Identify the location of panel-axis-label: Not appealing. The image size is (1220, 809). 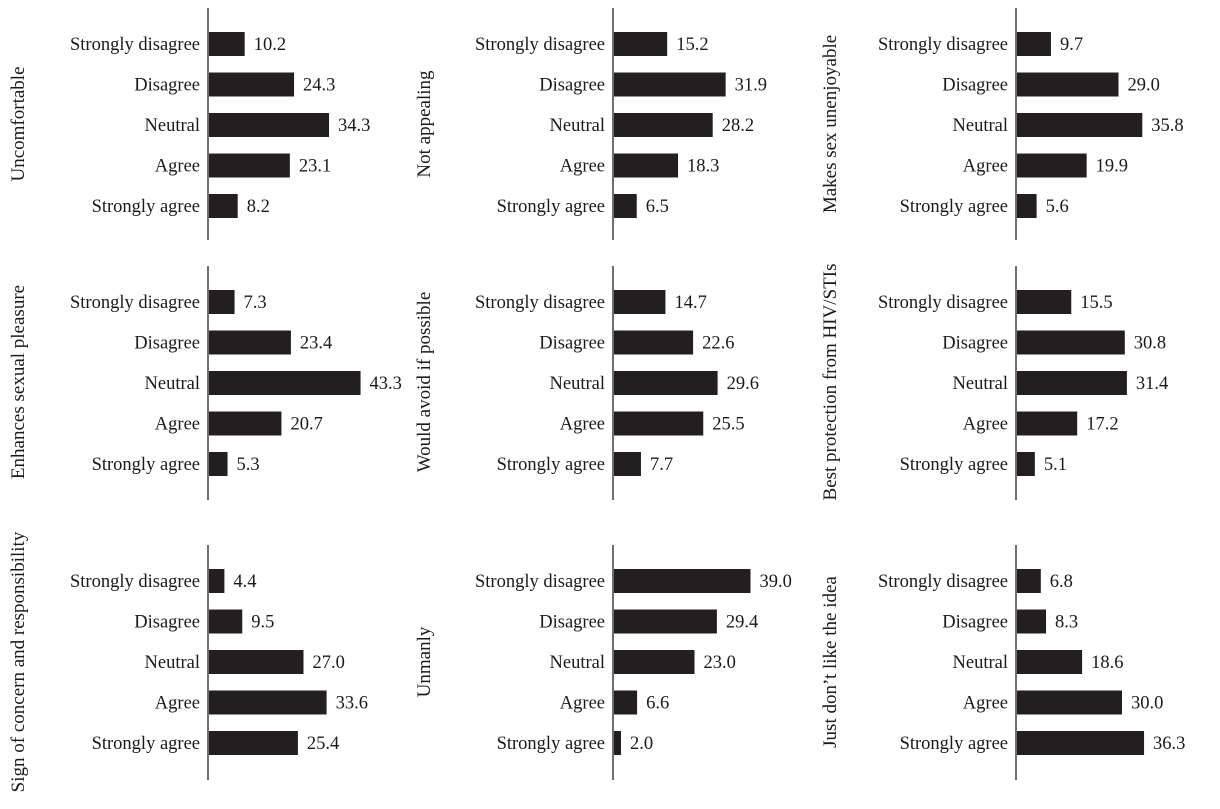
(424, 124).